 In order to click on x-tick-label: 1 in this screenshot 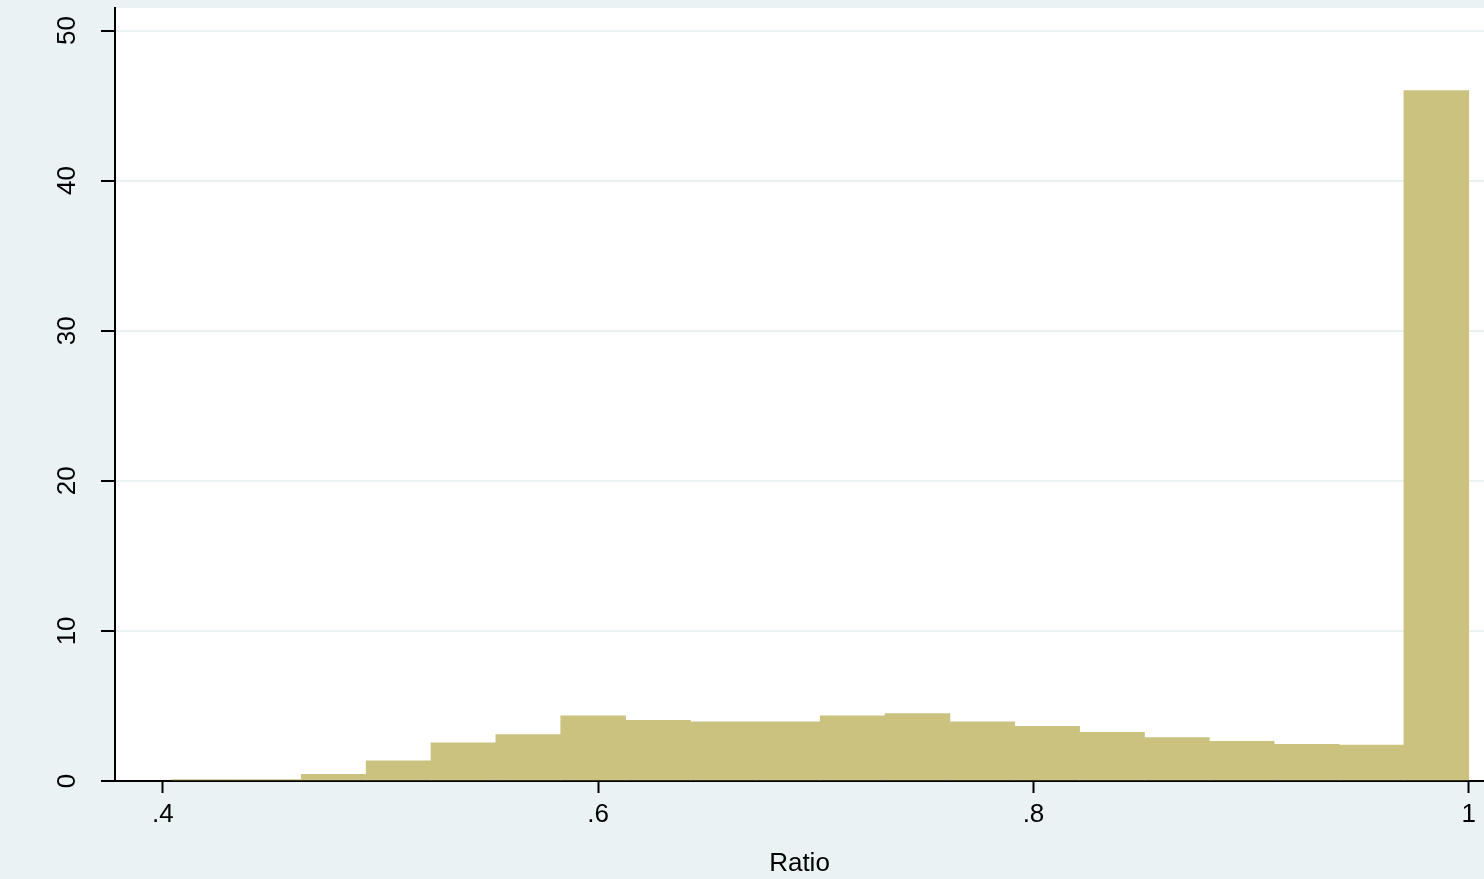, I will do `click(1468, 812)`.